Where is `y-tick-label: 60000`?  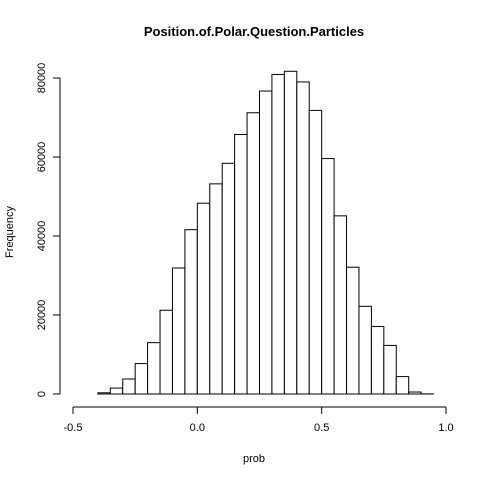
y-tick-label: 60000 is located at coordinates (42, 157).